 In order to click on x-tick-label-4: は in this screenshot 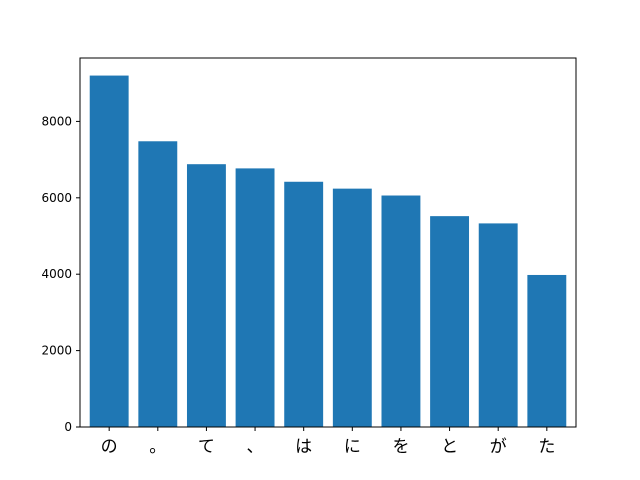, I will do `click(303, 447)`.